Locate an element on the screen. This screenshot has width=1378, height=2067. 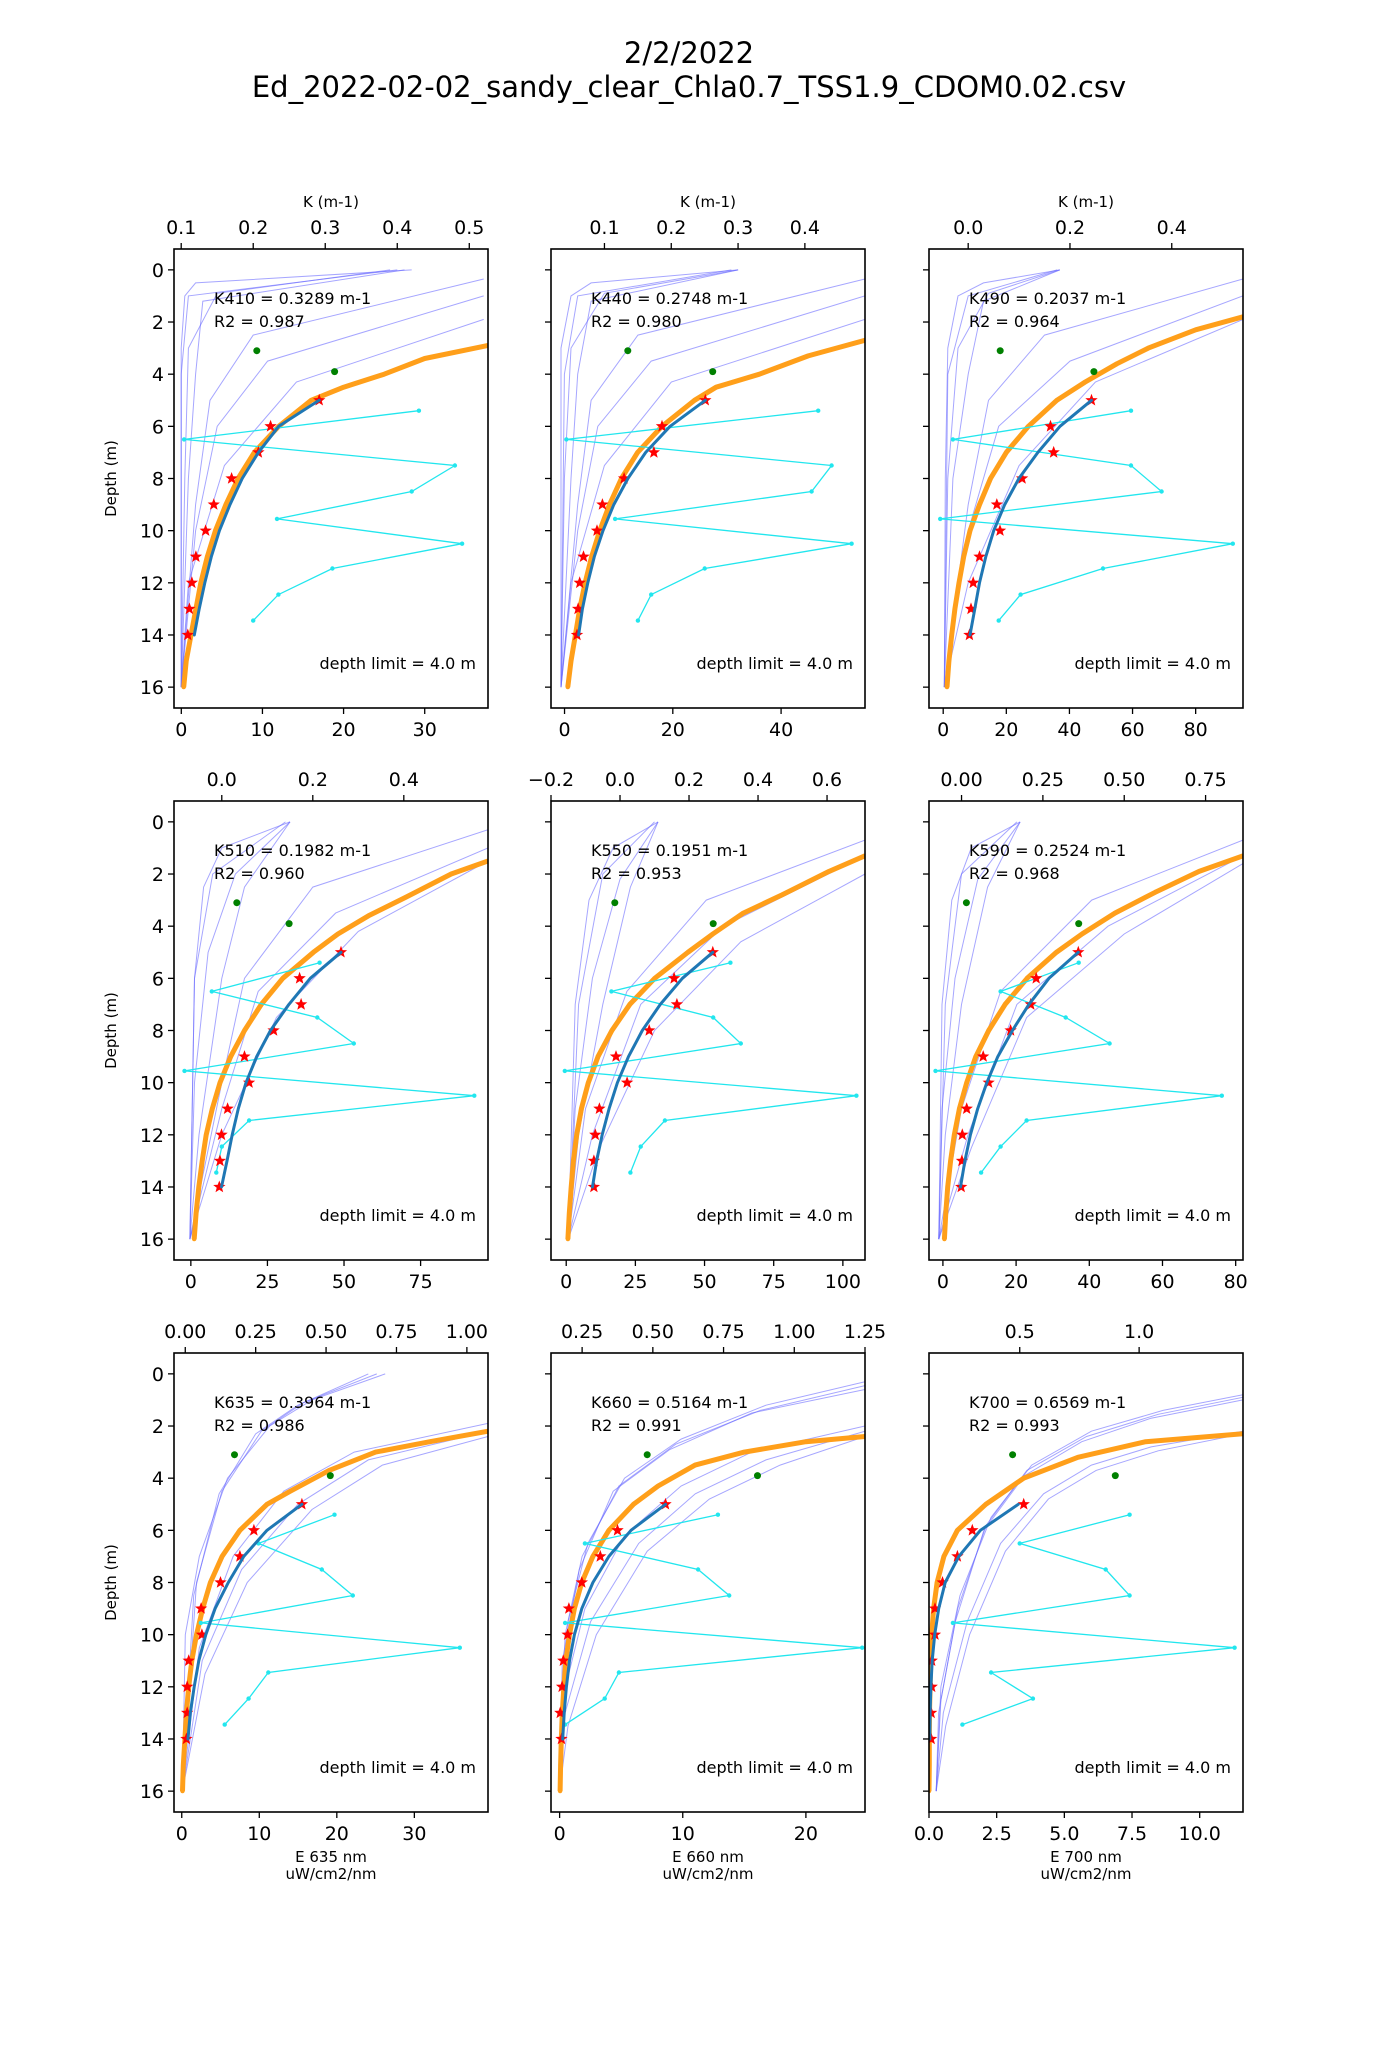
x-tick-label: 100 is located at coordinates (843, 1282).